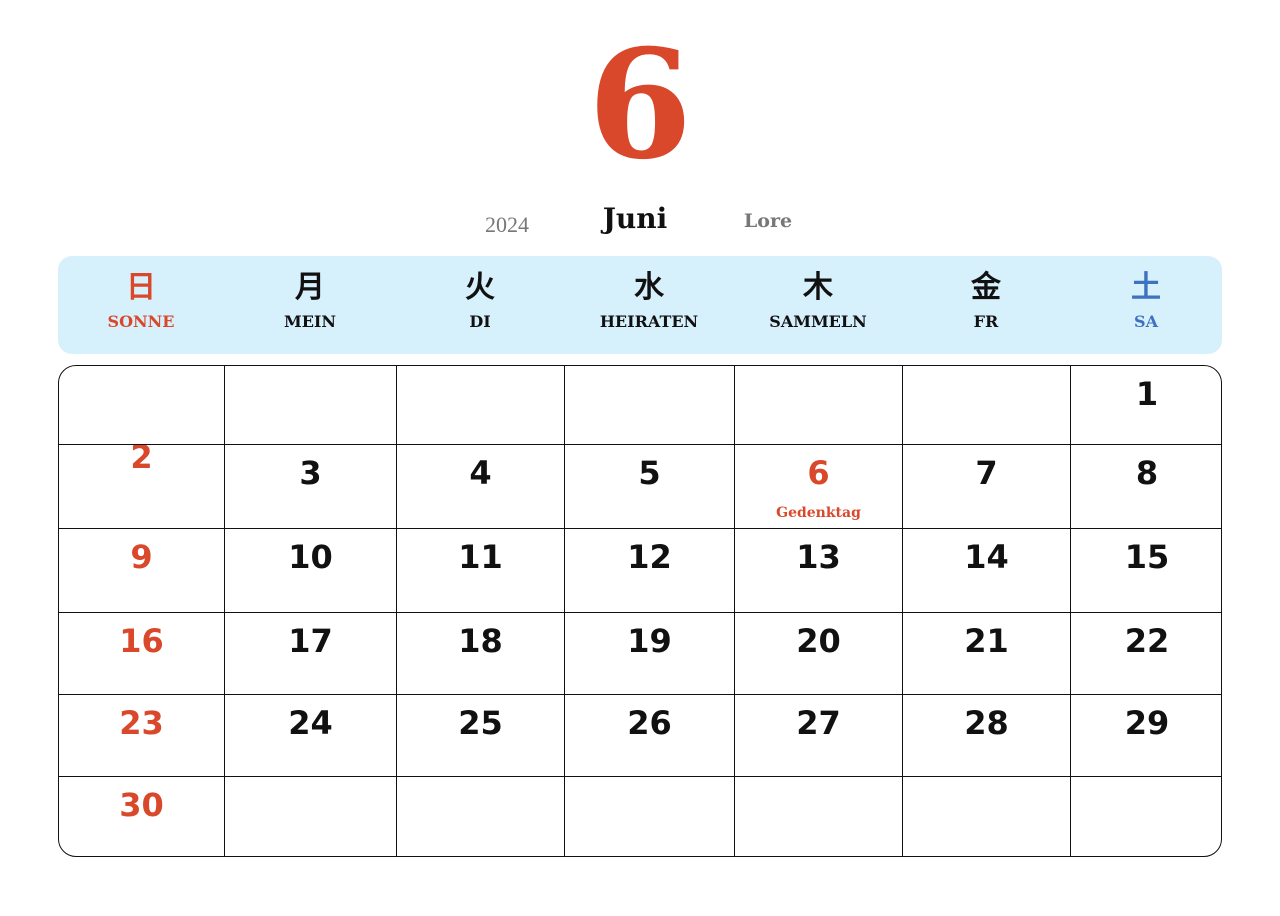 The image size is (1280, 916). What do you see at coordinates (480, 723) in the screenshot?
I see `day-number: 25` at bounding box center [480, 723].